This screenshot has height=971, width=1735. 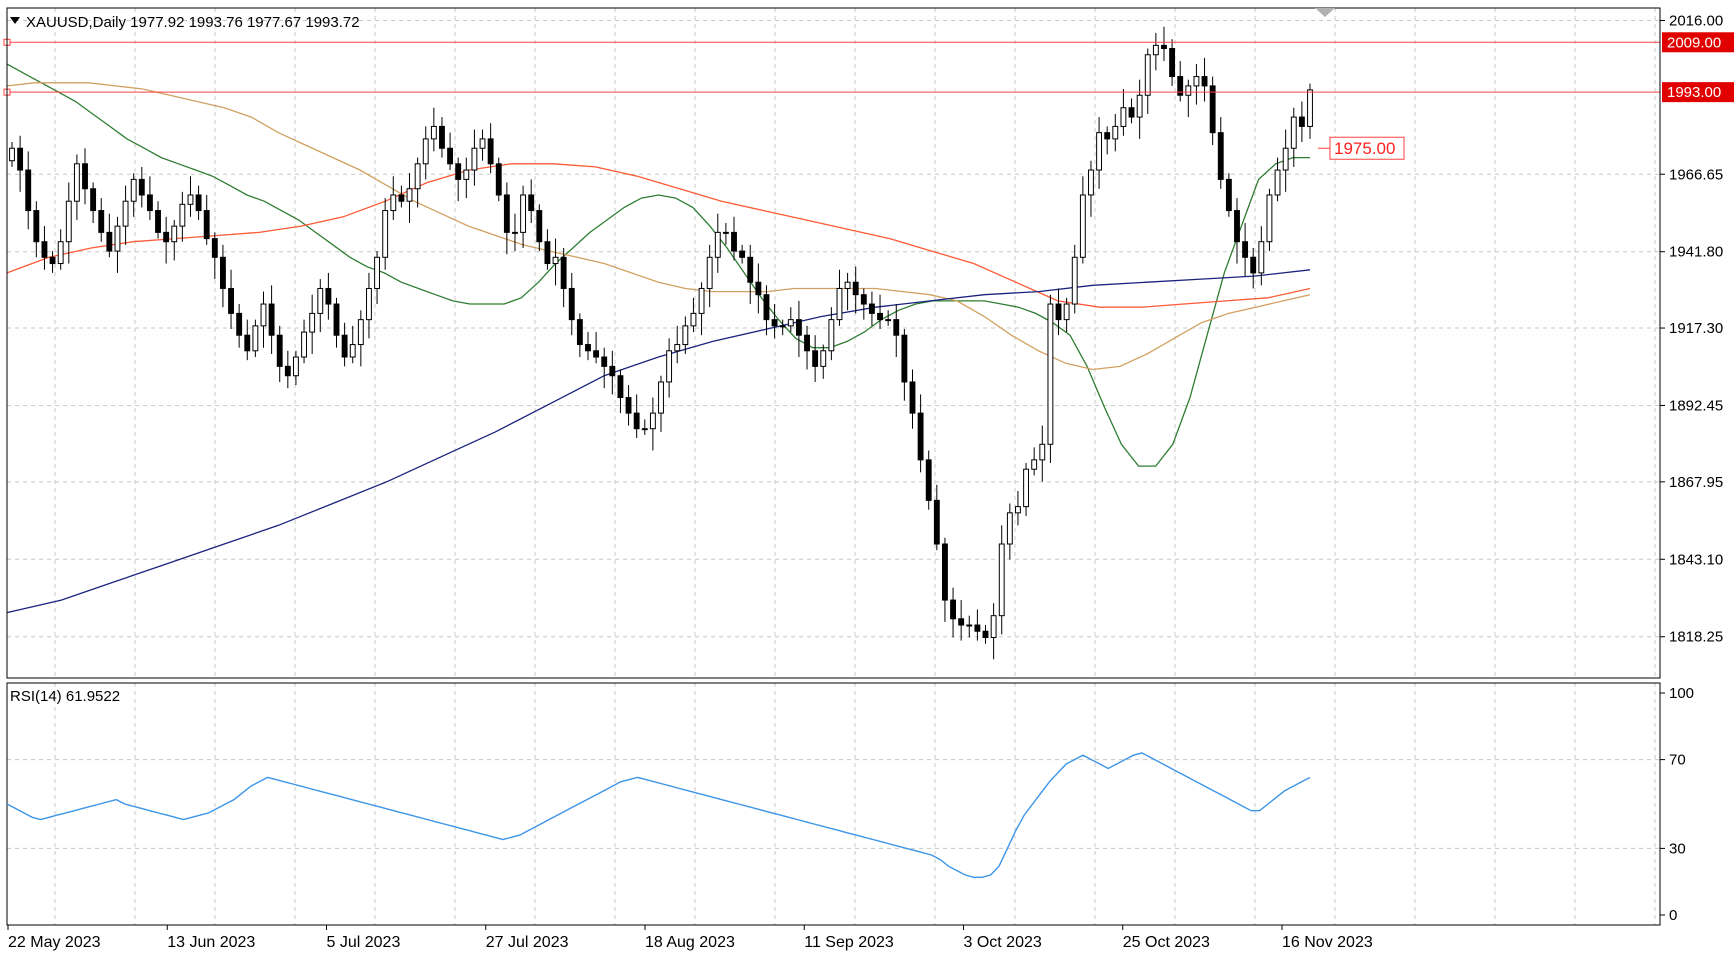 I want to click on y-tick-label: 1843.10, so click(x=1696, y=559).